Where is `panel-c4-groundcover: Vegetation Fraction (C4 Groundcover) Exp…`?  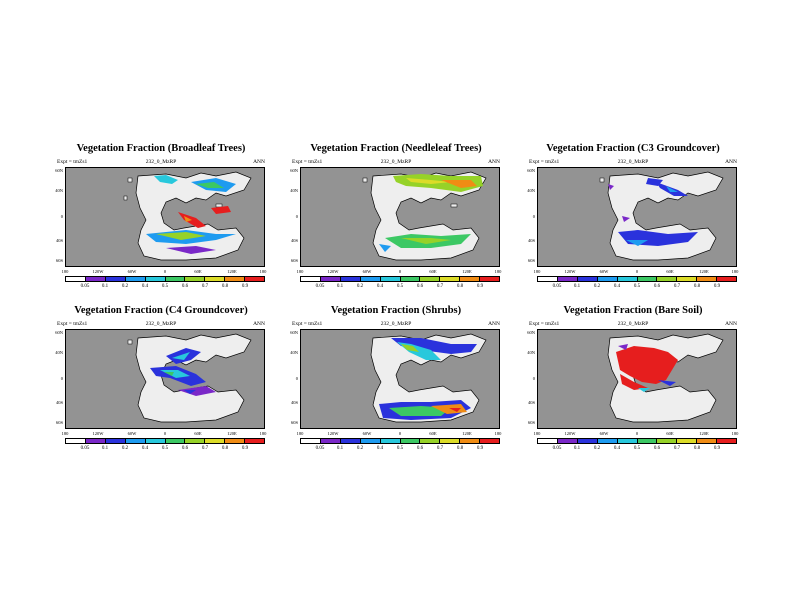 panel-c4-groundcover: Vegetation Fraction (C4 Groundcover) Exp… is located at coordinates (161, 390).